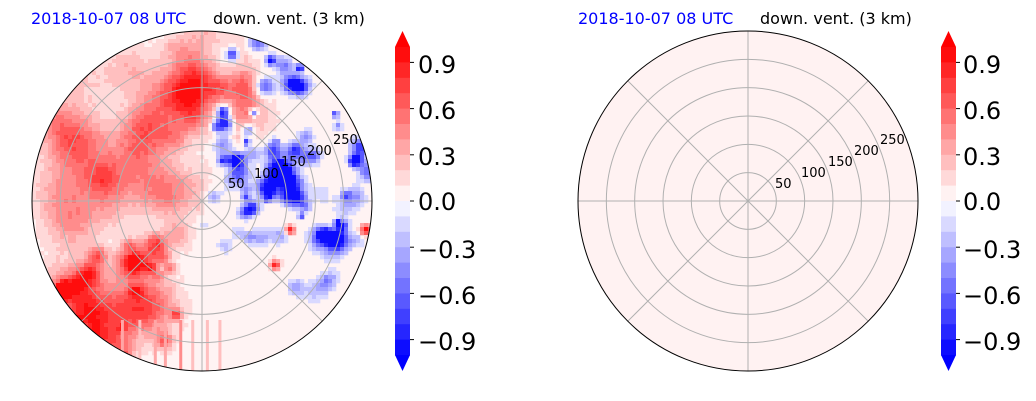 This screenshot has height=401, width=1036. Describe the element at coordinates (262, 141) in the screenshot. I see `panel-left-grid-spoke` at that location.